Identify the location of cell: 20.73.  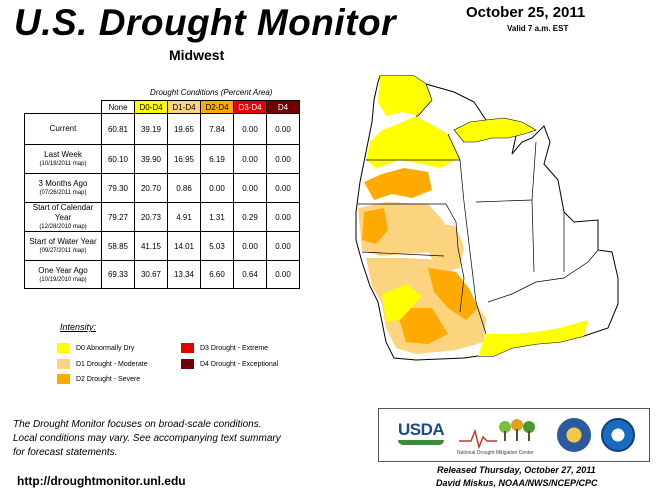
(151, 217).